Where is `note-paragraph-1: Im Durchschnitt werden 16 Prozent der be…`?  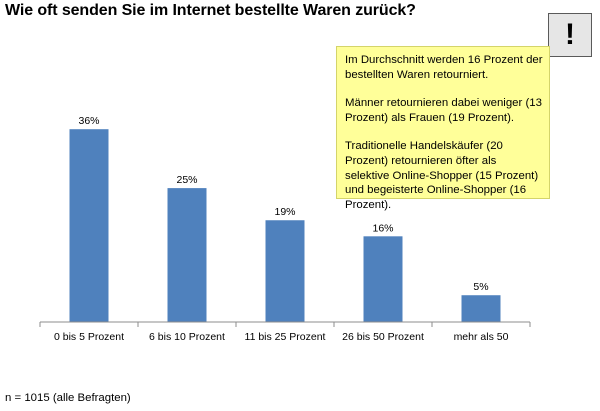
note-paragraph-1: Im Durchschnitt werden 16 Prozent der be… is located at coordinates (444, 67).